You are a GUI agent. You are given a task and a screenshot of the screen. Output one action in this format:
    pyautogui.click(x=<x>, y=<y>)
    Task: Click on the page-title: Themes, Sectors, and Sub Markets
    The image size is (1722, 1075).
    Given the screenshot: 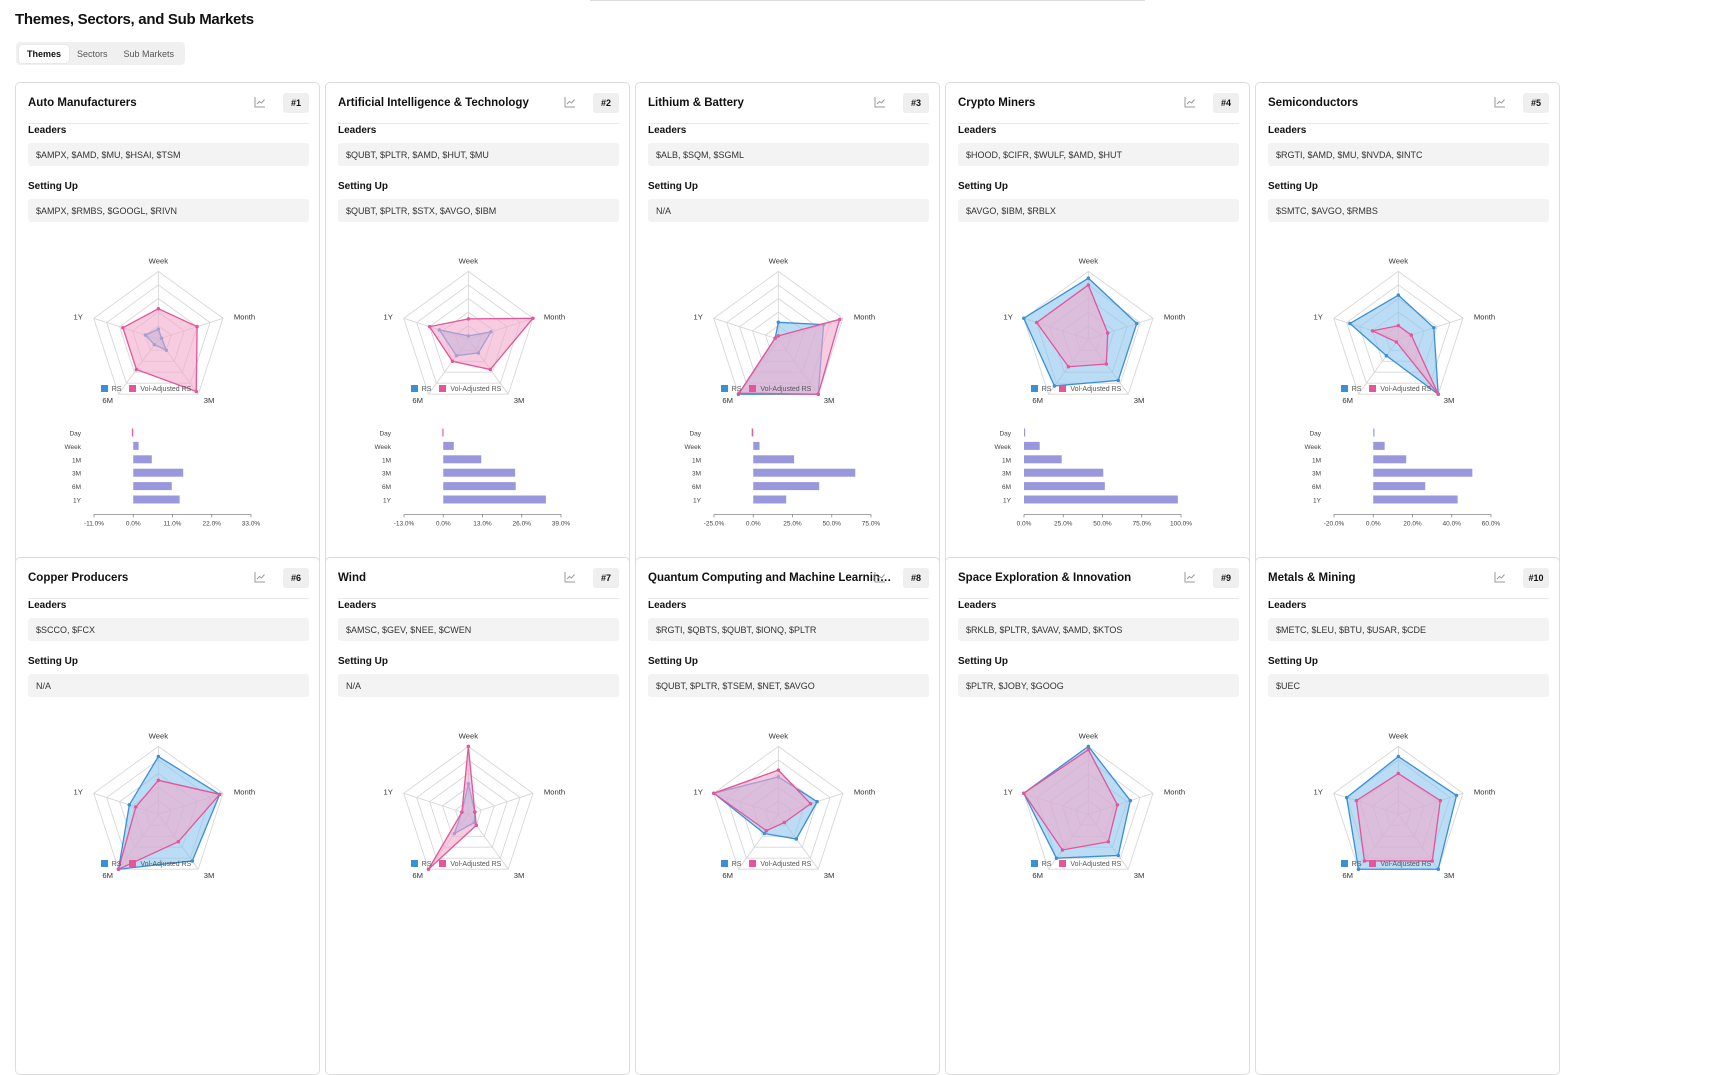 What is the action you would take?
    pyautogui.click(x=134, y=19)
    